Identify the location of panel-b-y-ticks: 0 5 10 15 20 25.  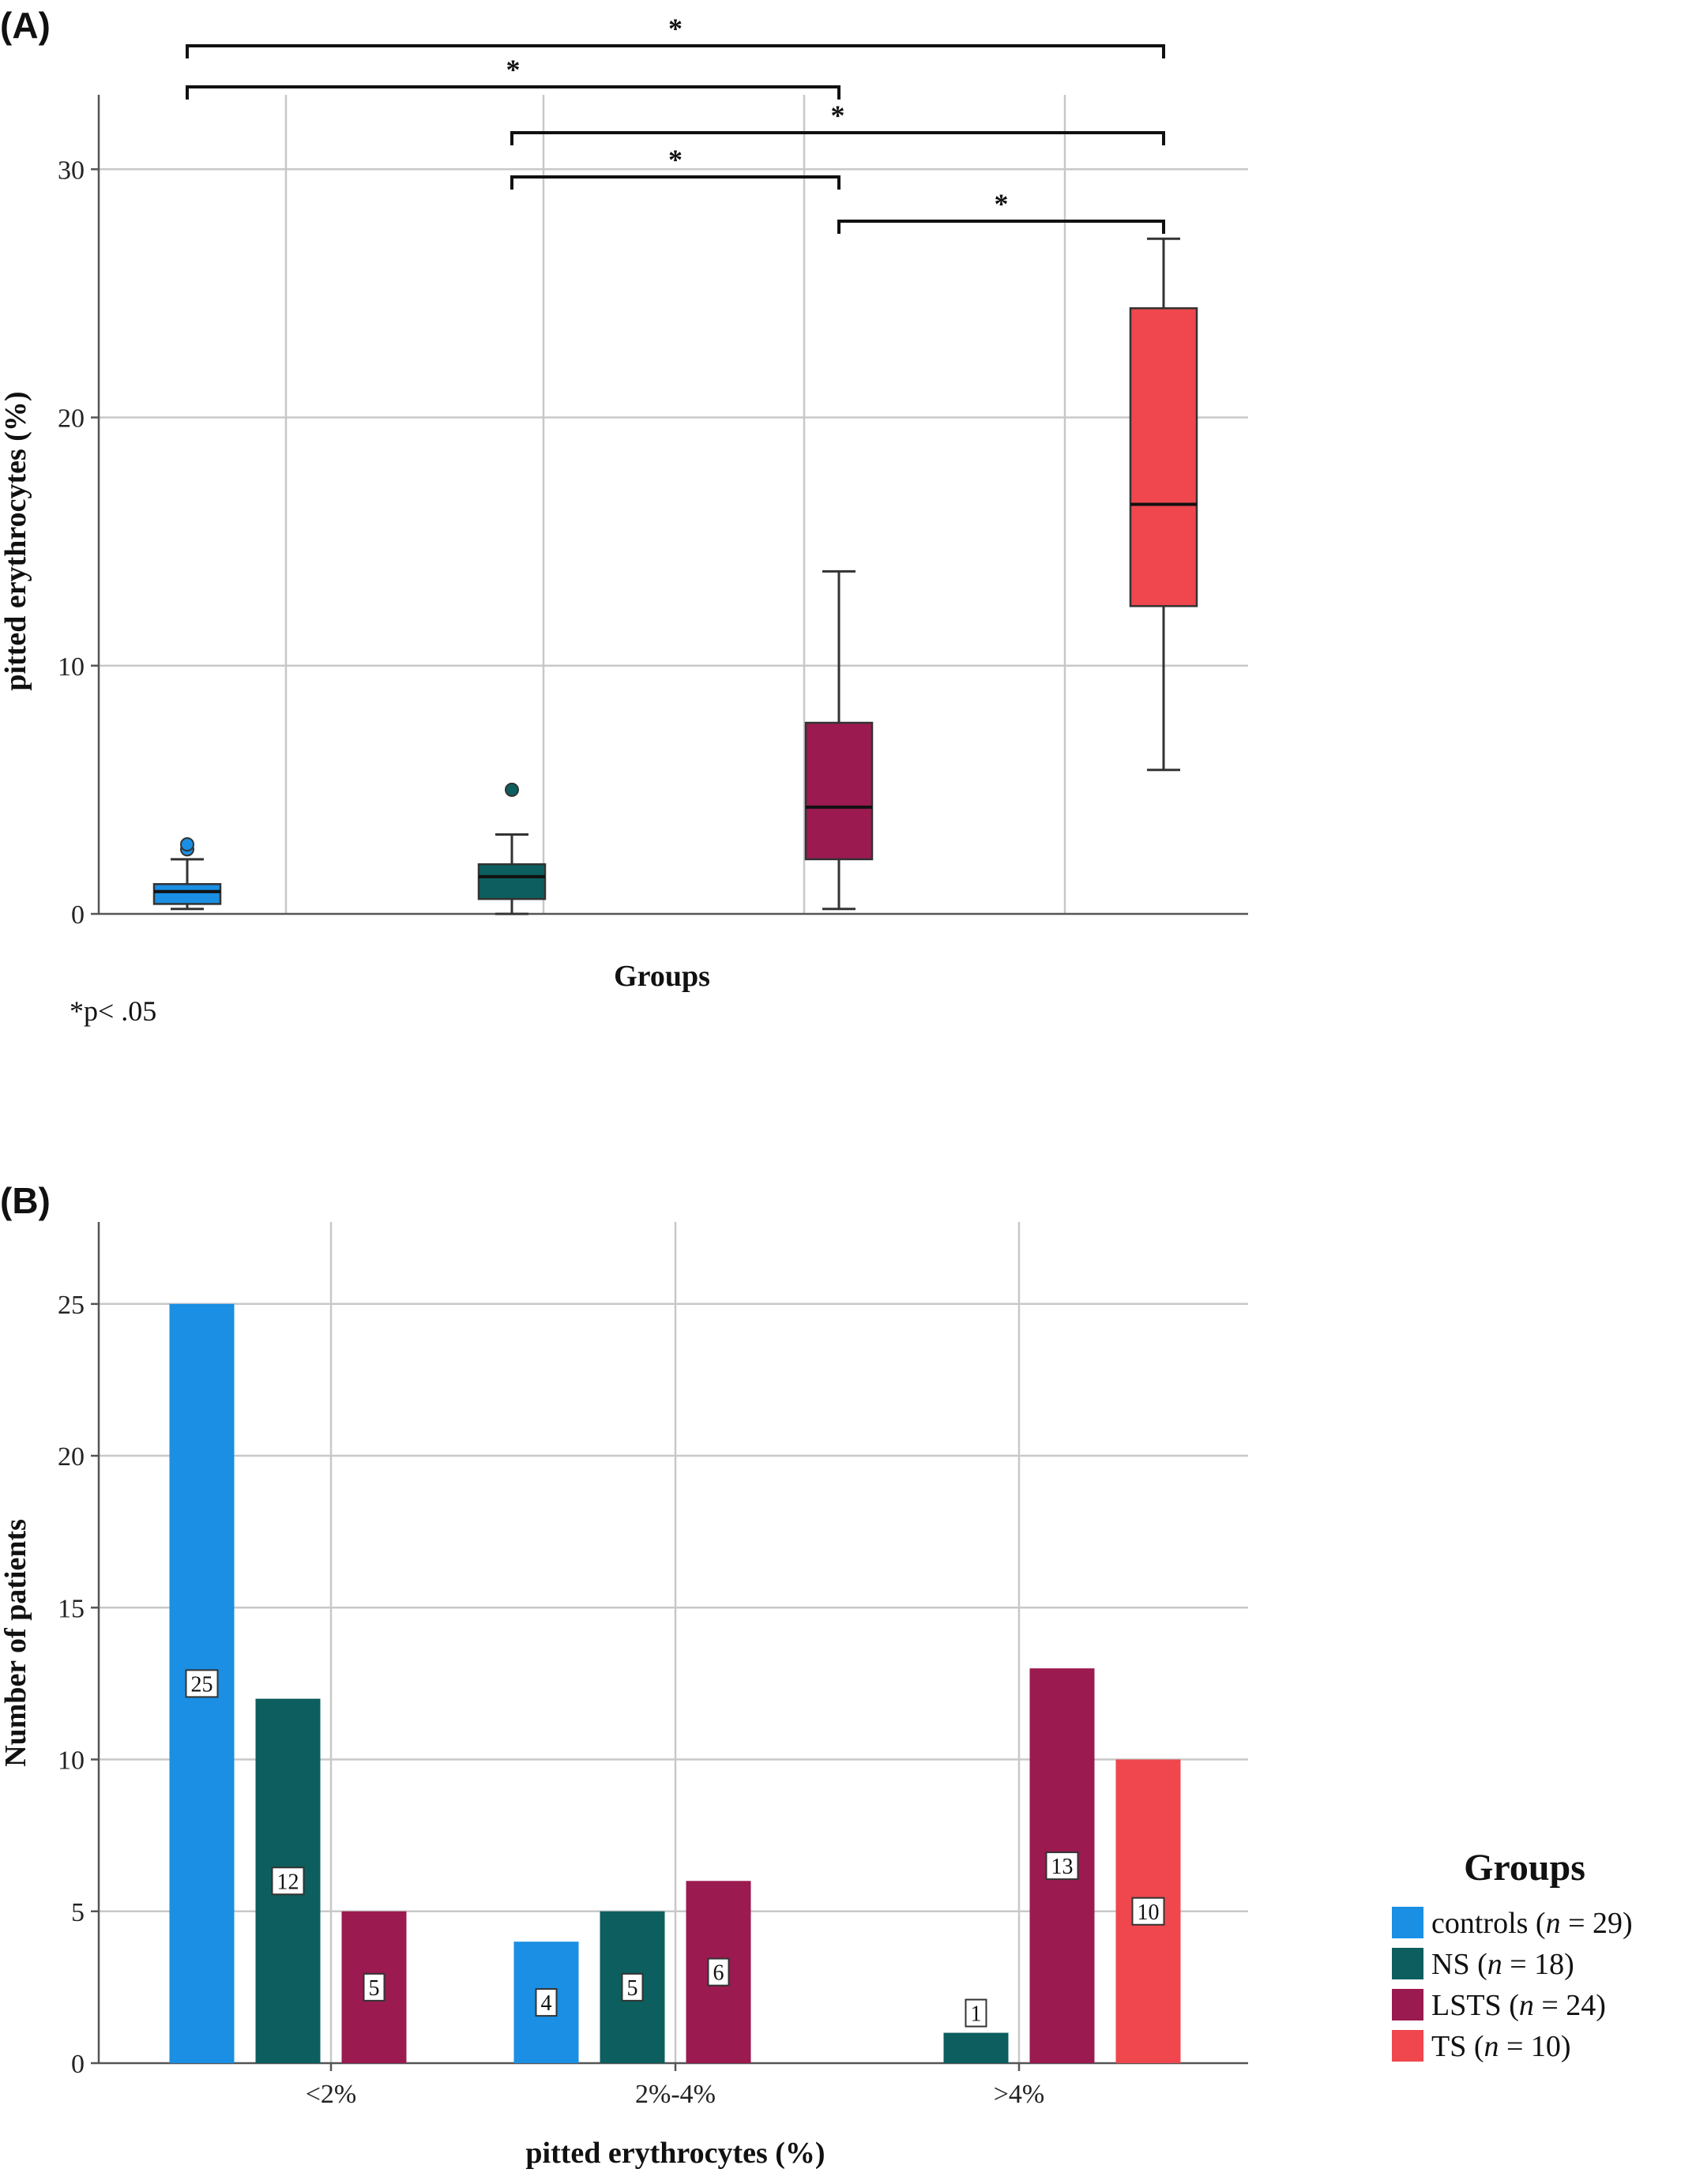
(78, 1685).